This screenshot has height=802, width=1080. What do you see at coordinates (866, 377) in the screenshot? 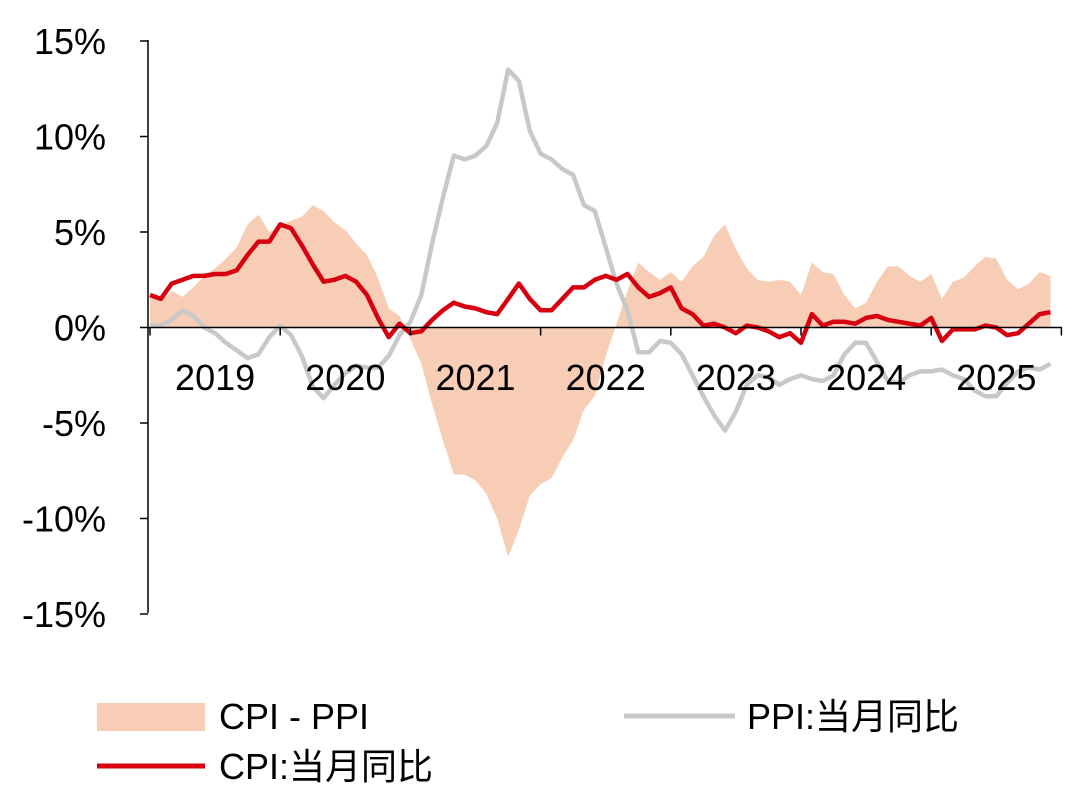
I see `x-tick-label: 2024` at bounding box center [866, 377].